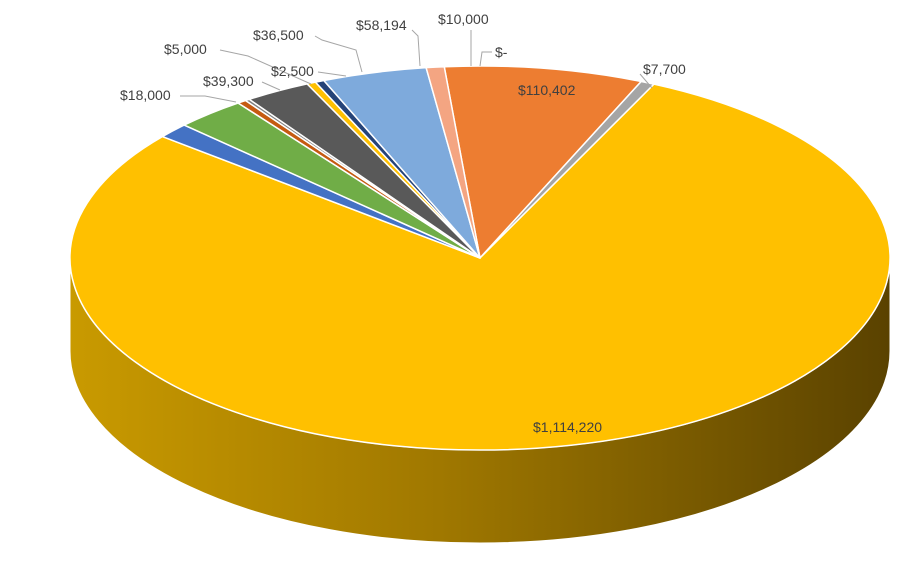  I want to click on leader-line-dash, so click(485, 59).